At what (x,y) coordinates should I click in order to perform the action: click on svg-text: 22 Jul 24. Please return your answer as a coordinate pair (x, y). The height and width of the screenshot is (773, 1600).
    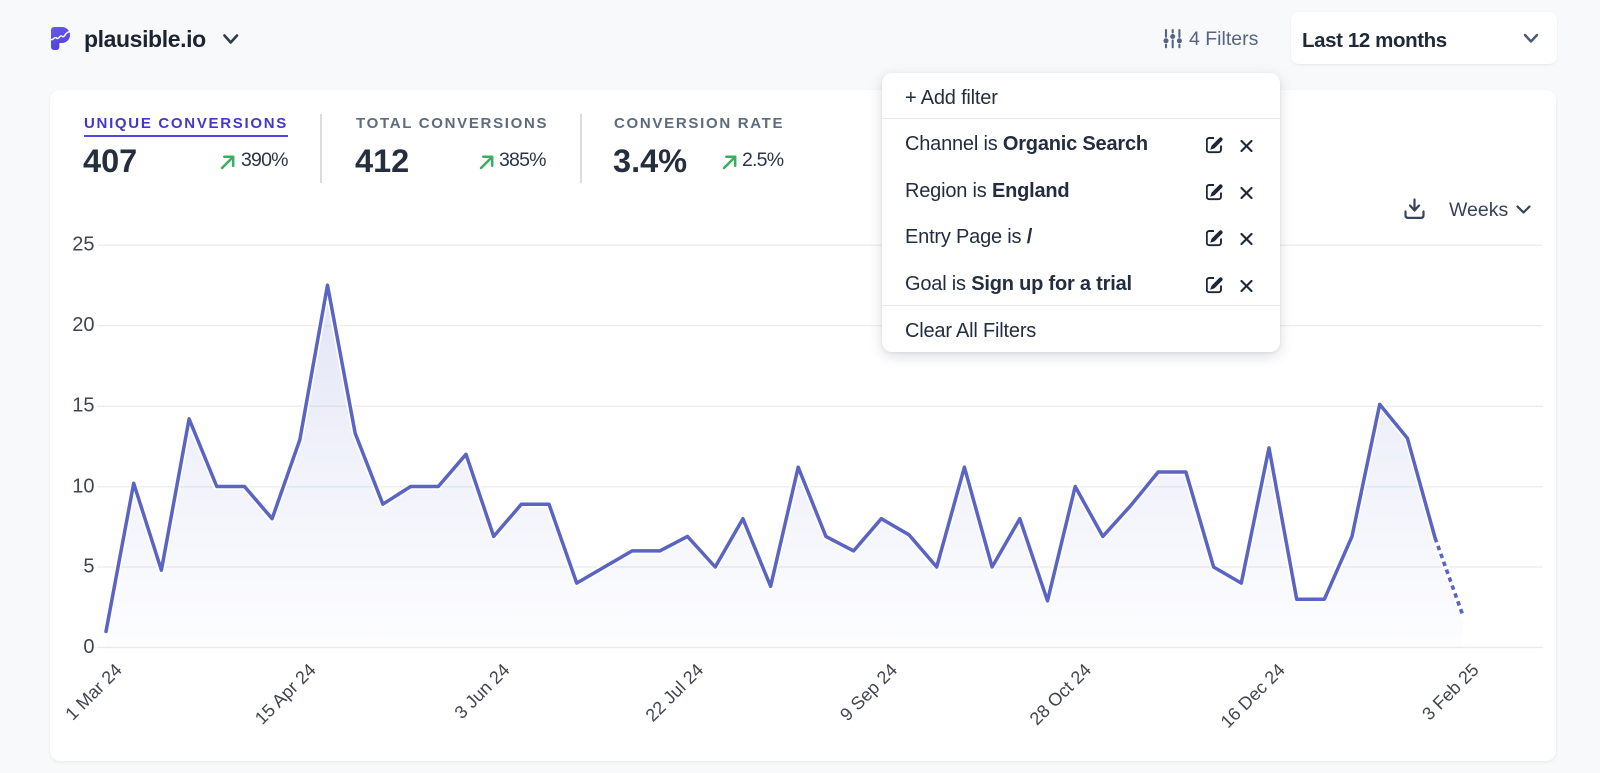
    Looking at the image, I should click on (675, 693).